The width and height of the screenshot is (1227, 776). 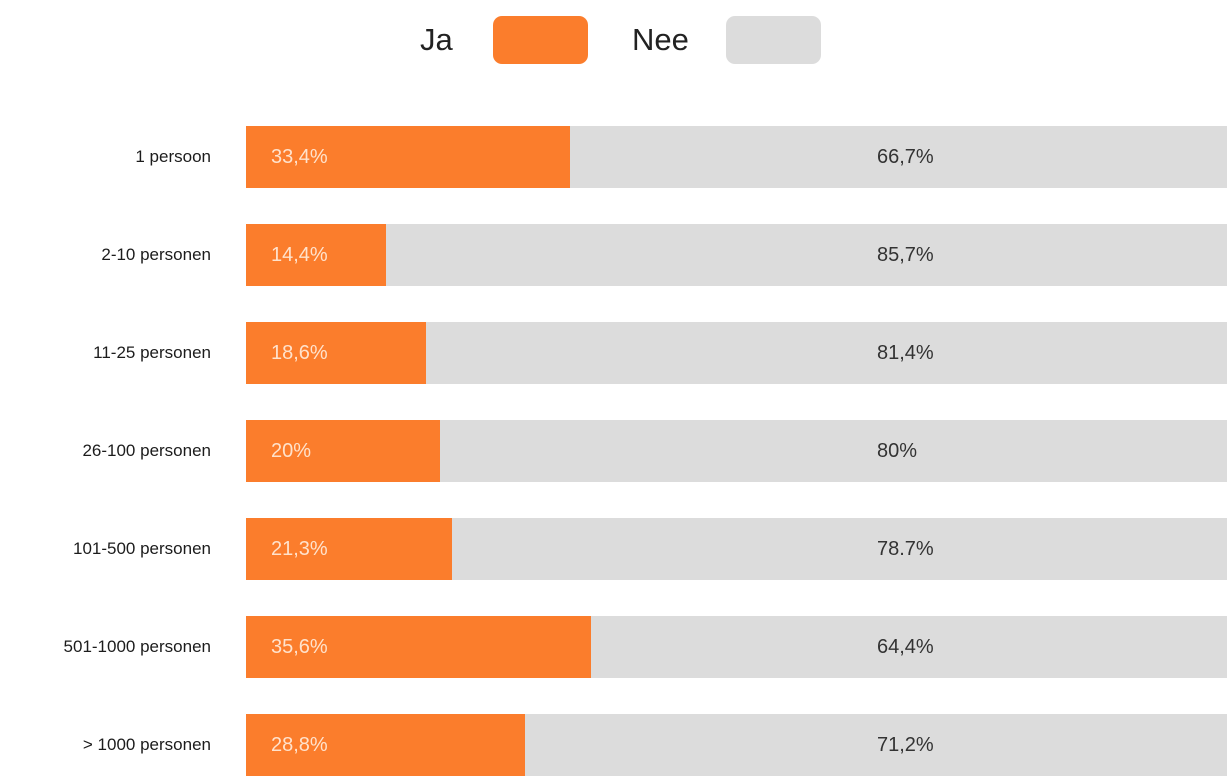 I want to click on value-label-nee: 71,2%, so click(x=905, y=745).